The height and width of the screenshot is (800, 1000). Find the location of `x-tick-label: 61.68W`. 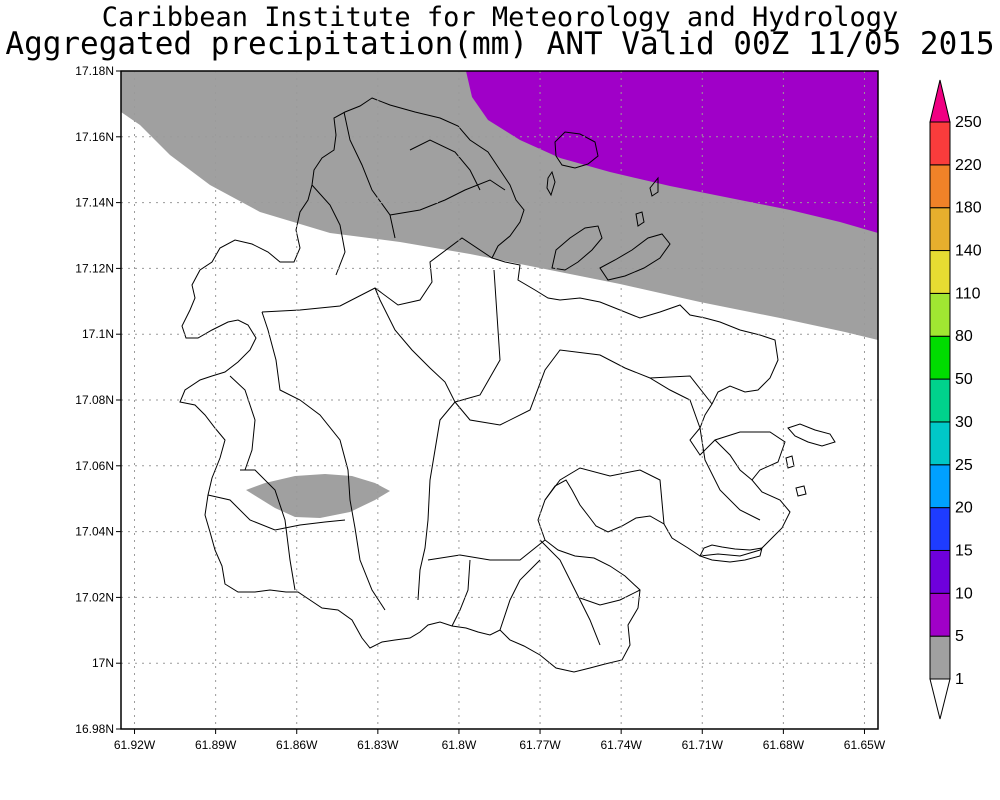

x-tick-label: 61.68W is located at coordinates (784, 745).